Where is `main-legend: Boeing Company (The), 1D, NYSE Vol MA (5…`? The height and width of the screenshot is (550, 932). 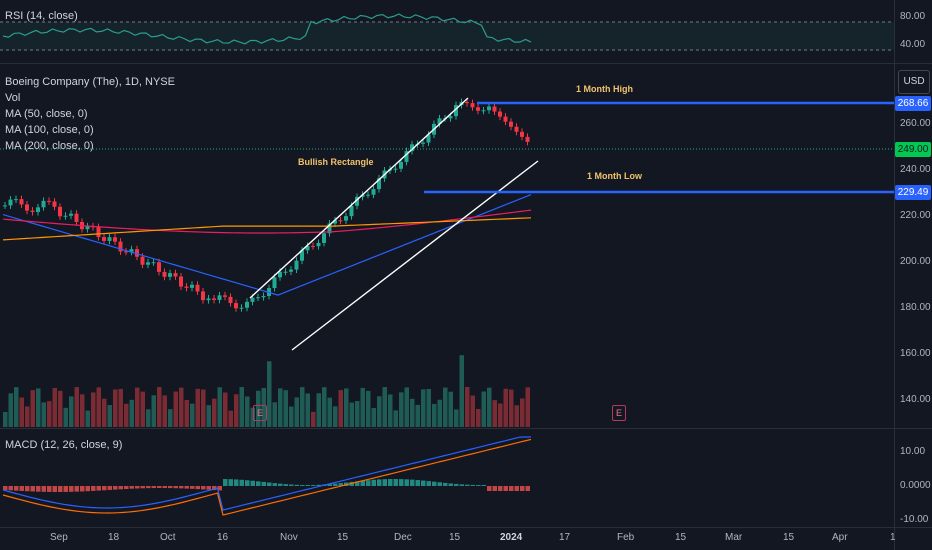
main-legend: Boeing Company (The), 1D, NYSE Vol MA (5… is located at coordinates (90, 114).